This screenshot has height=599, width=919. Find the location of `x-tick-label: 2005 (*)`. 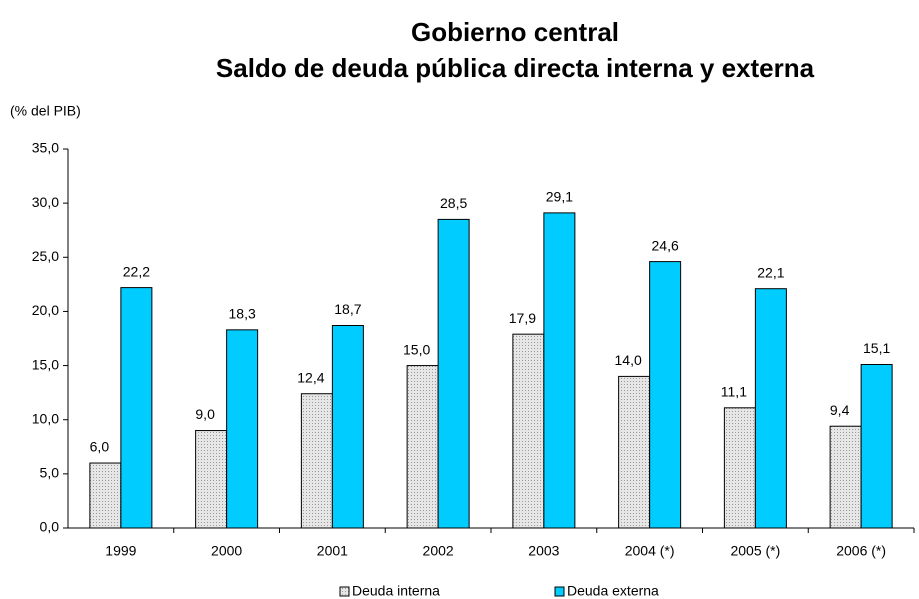

x-tick-label: 2005 (*) is located at coordinates (755, 551).